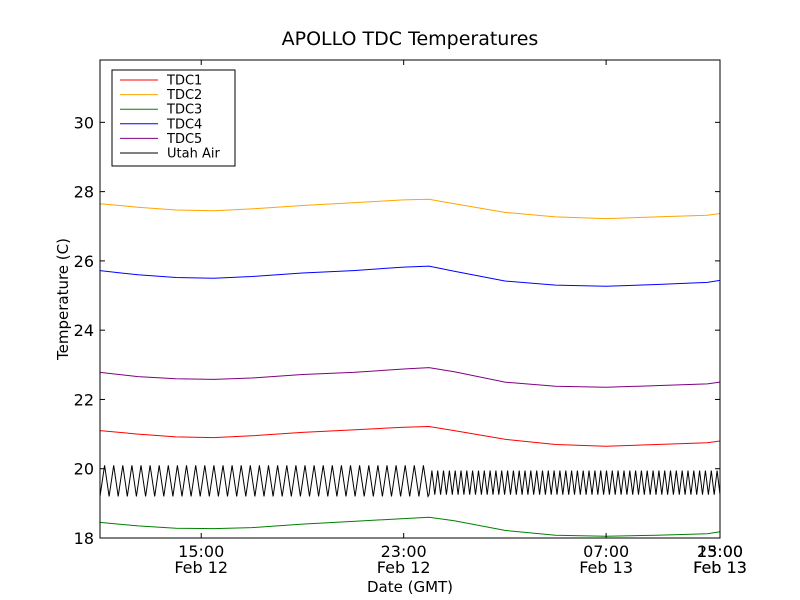  Describe the element at coordinates (84, 122) in the screenshot. I see `y-tick-label: 30` at that location.